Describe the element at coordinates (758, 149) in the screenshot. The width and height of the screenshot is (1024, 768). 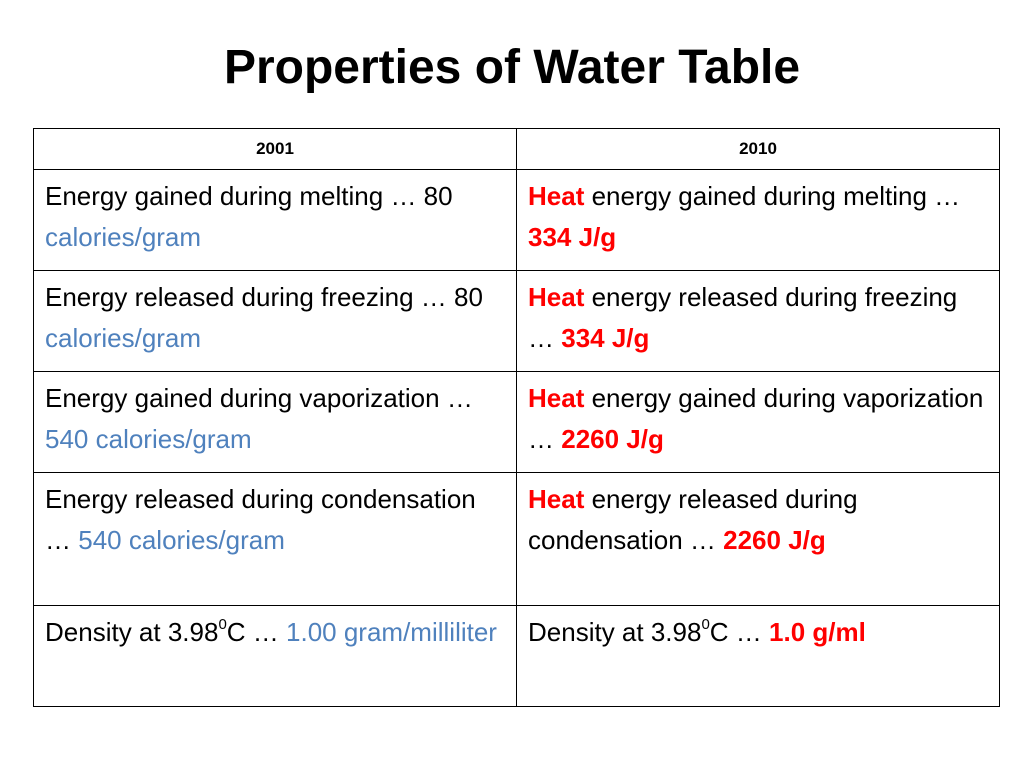
I see `column-header-2010: 2010` at that location.